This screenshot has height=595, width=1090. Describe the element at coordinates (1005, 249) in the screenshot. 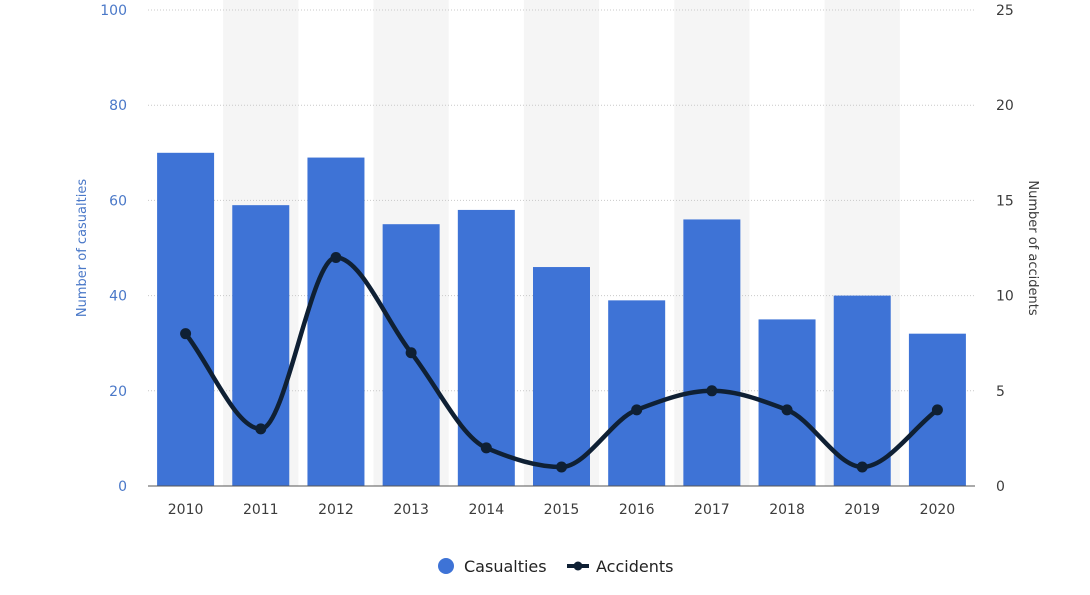

I see `right-axis-ticks: 0 5 10 15 20 25` at that location.